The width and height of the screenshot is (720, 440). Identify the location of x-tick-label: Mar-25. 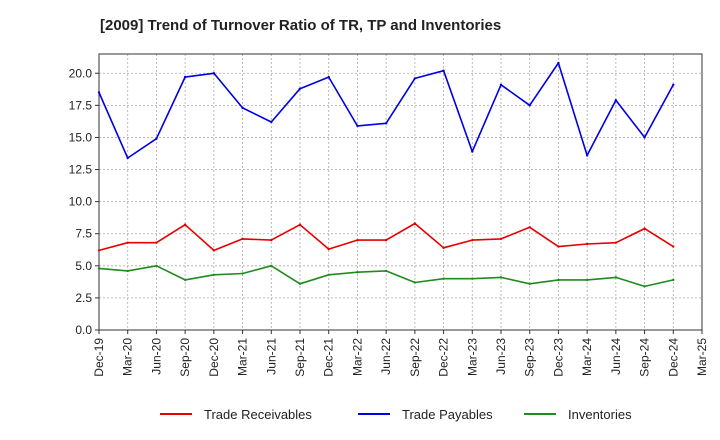
(702, 357).